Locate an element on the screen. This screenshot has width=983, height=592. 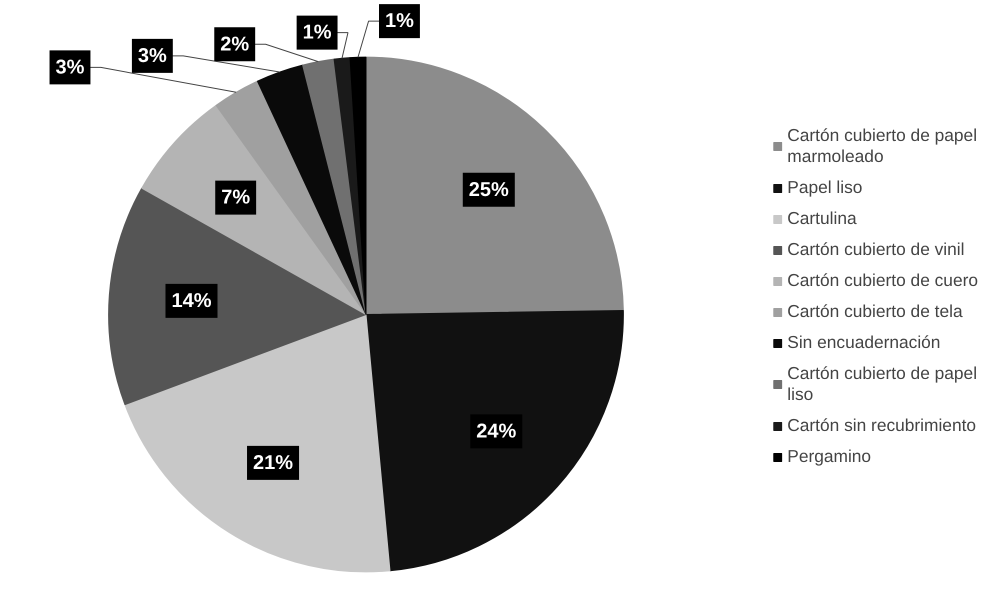
legend-label: Cartón cubierto de tela is located at coordinates (875, 311).